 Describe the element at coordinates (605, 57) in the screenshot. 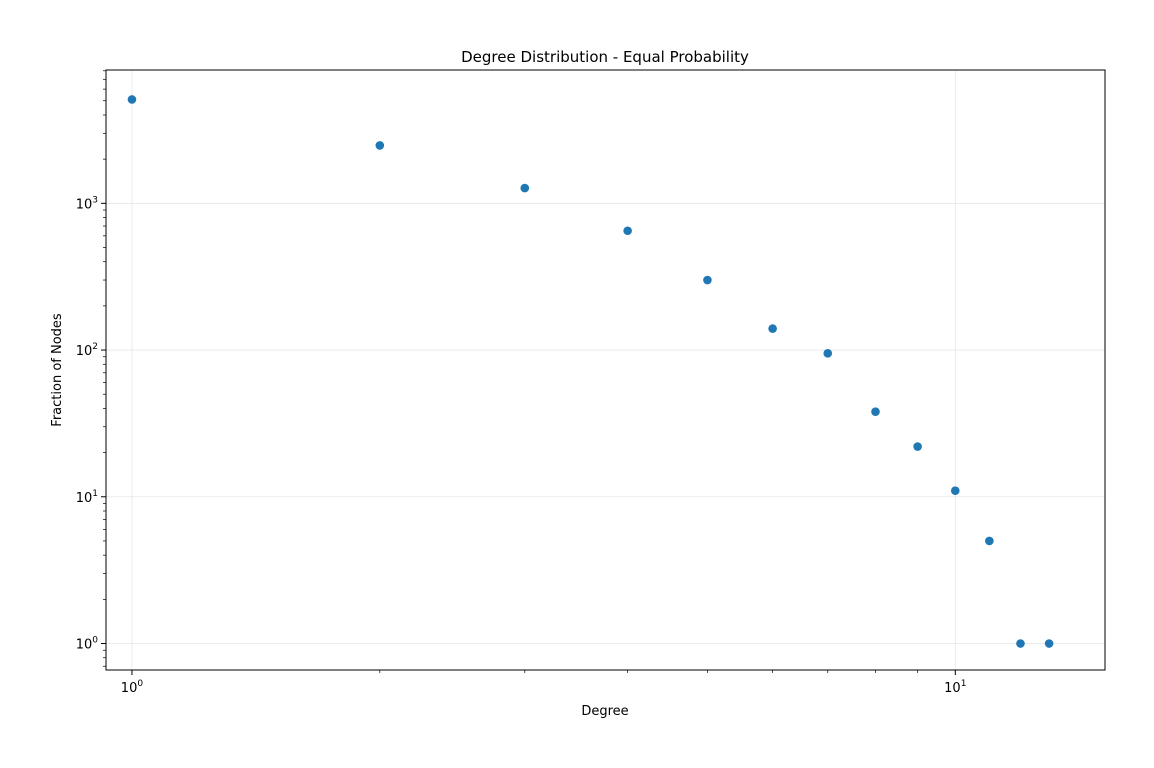

I see `chart-title: Degree Distribution - Equal Probability` at that location.